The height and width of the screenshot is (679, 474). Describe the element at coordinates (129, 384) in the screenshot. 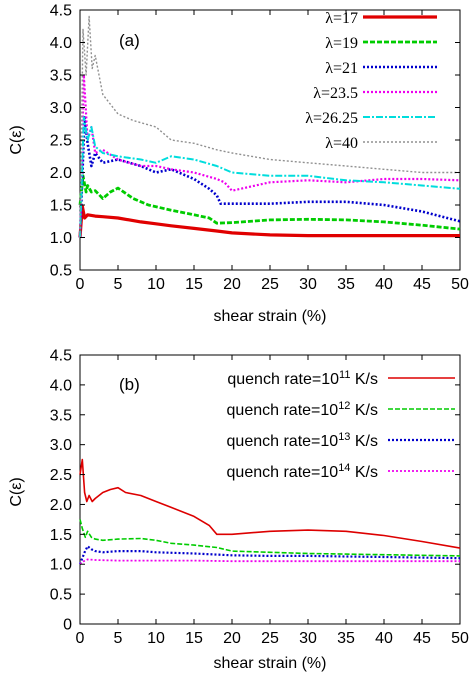

I see `panel-label-b: (b)` at that location.